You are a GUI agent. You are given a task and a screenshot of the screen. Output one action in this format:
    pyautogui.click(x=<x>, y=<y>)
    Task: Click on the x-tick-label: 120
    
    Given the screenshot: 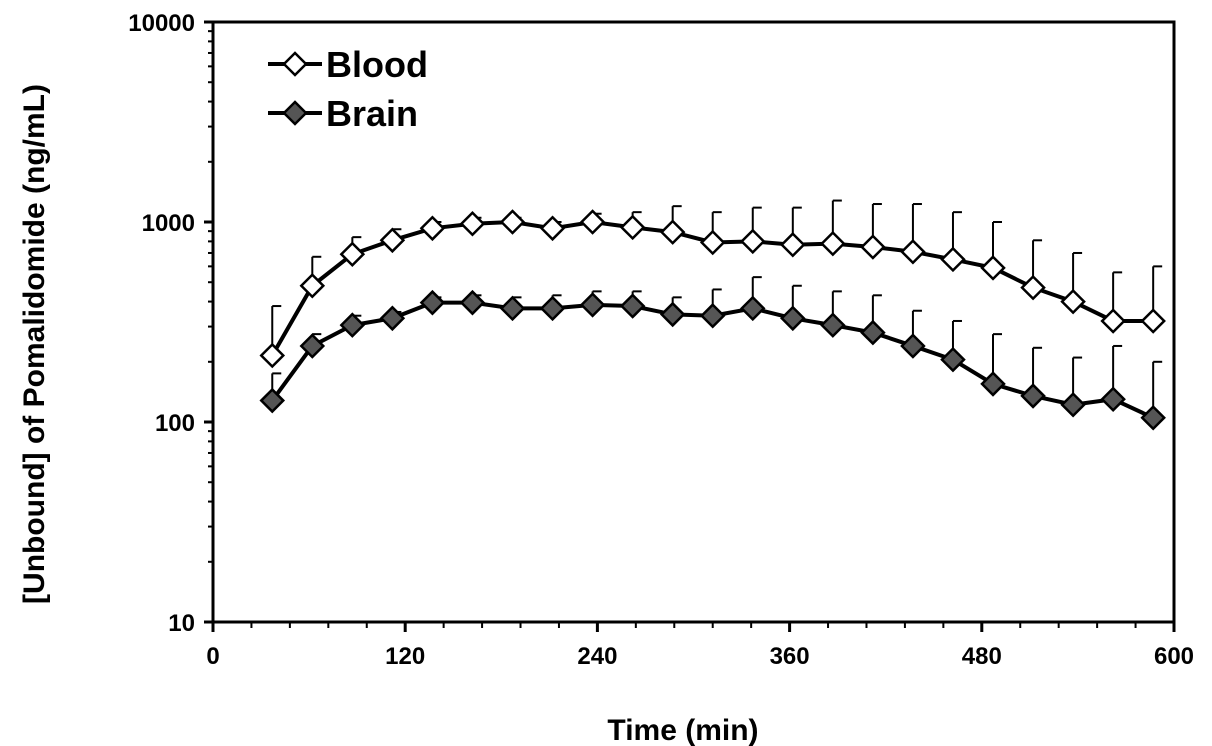 What is the action you would take?
    pyautogui.click(x=405, y=656)
    